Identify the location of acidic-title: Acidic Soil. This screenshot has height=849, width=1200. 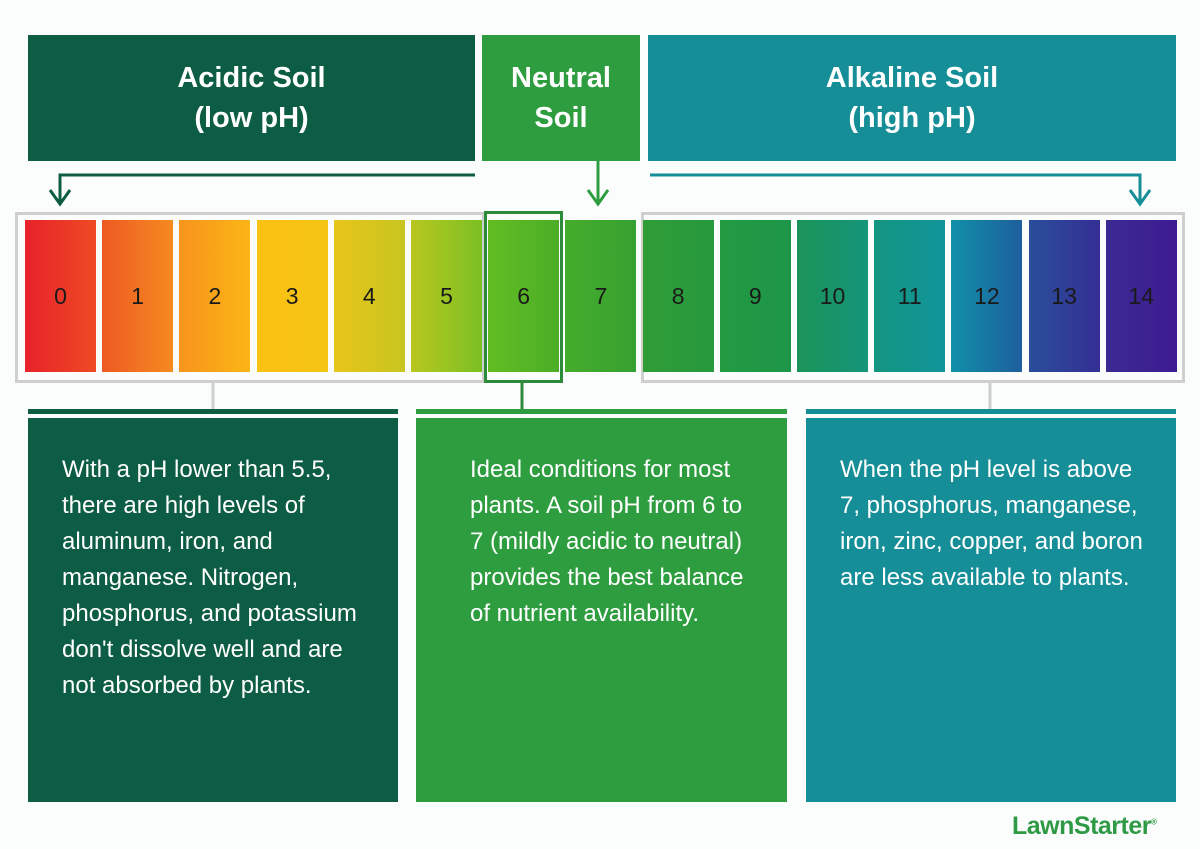
(251, 78).